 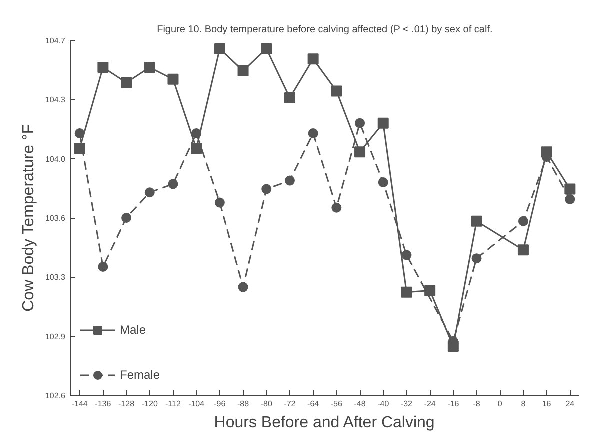 What do you see at coordinates (55, 159) in the screenshot?
I see `y-tick-label: 104.0` at bounding box center [55, 159].